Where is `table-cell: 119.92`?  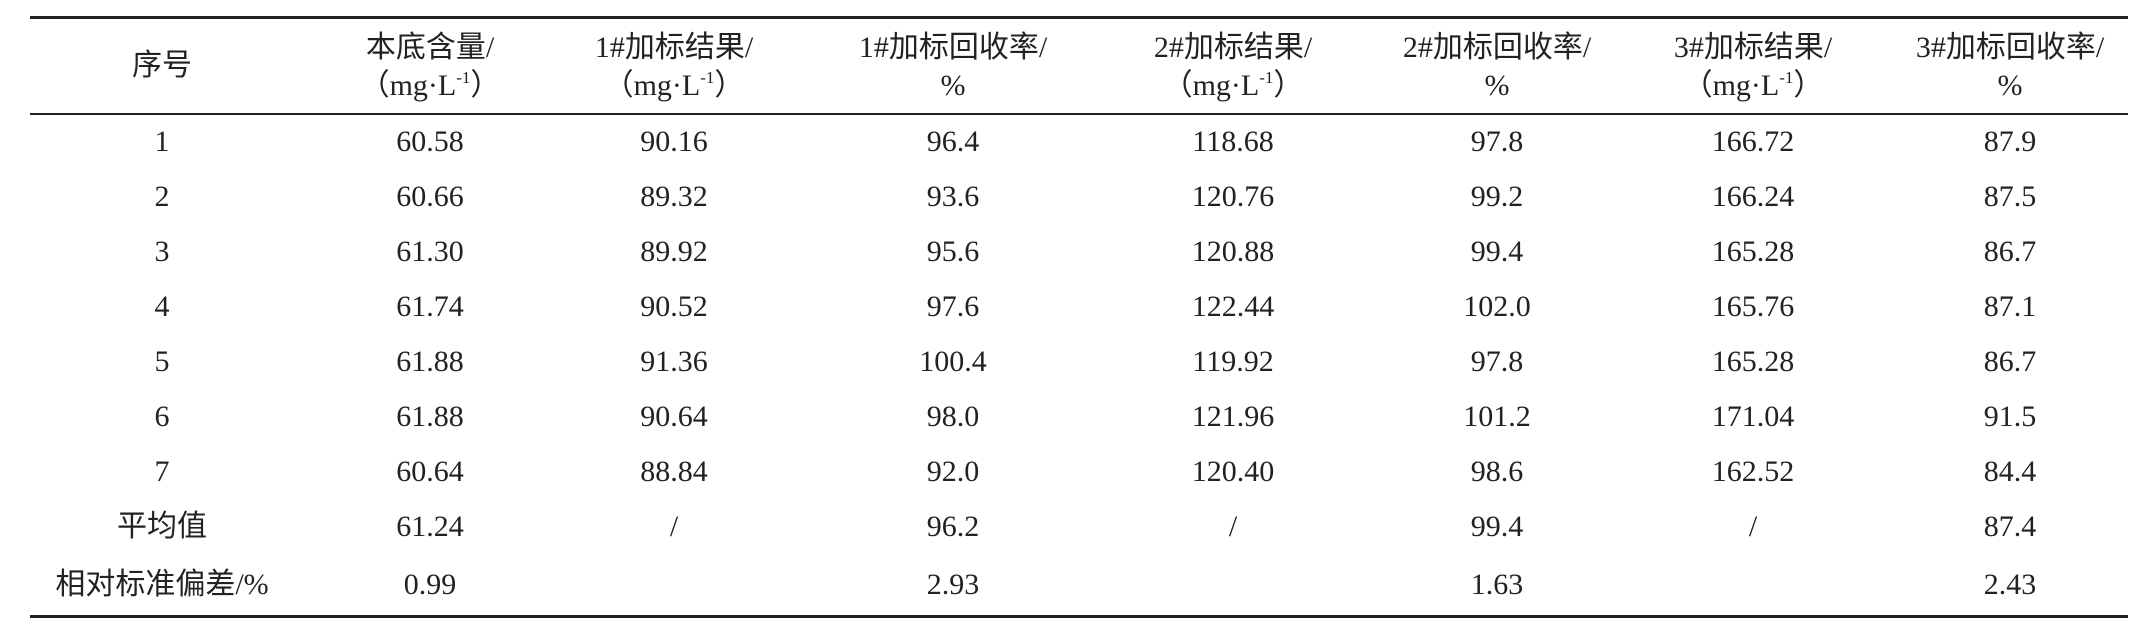
table-cell: 119.92 is located at coordinates (1233, 361).